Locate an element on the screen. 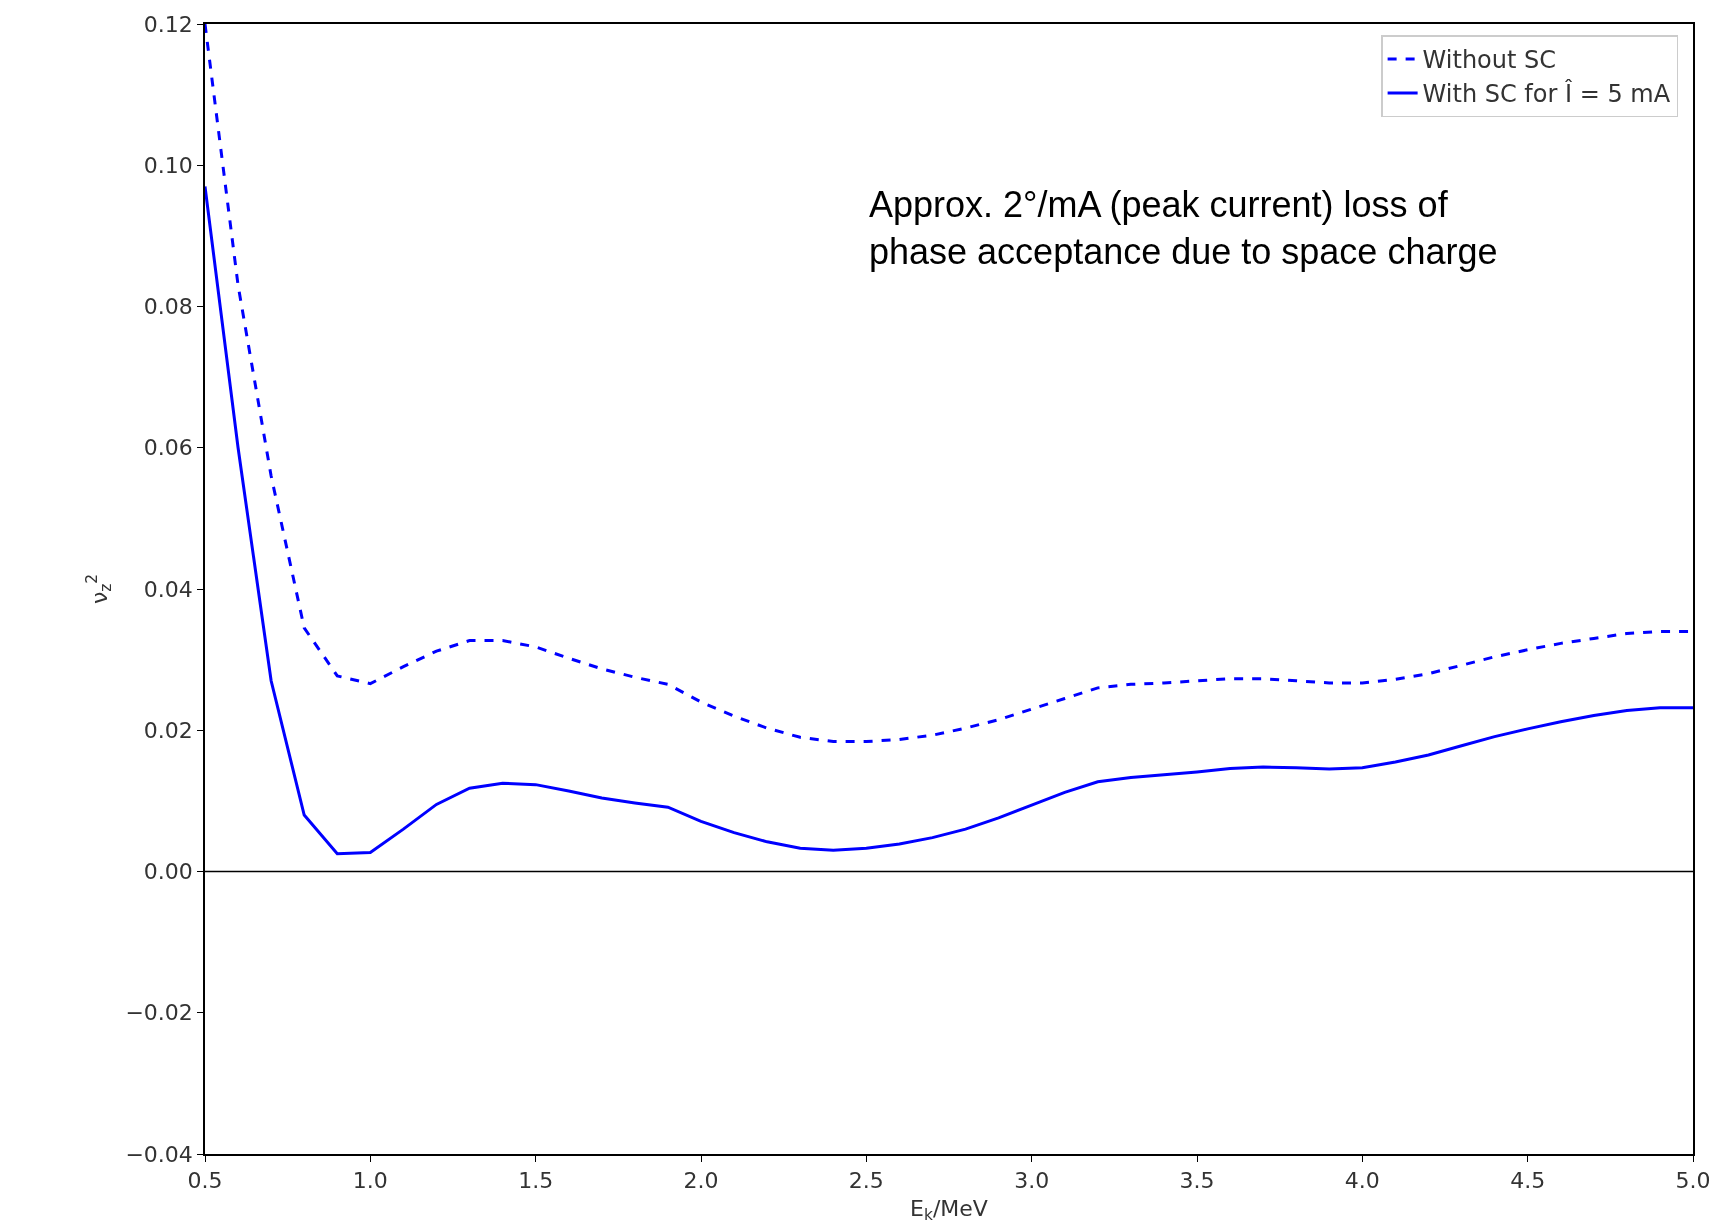  y-tick-label: −0.02 is located at coordinates (159, 1013).